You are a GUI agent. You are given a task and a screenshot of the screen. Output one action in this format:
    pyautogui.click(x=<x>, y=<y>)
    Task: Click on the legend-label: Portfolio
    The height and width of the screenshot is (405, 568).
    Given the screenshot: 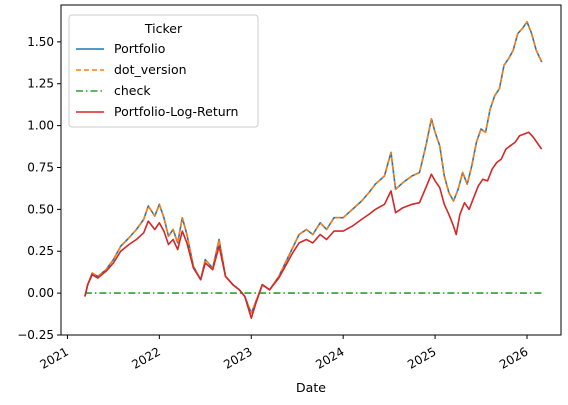 What is the action you would take?
    pyautogui.click(x=139, y=48)
    